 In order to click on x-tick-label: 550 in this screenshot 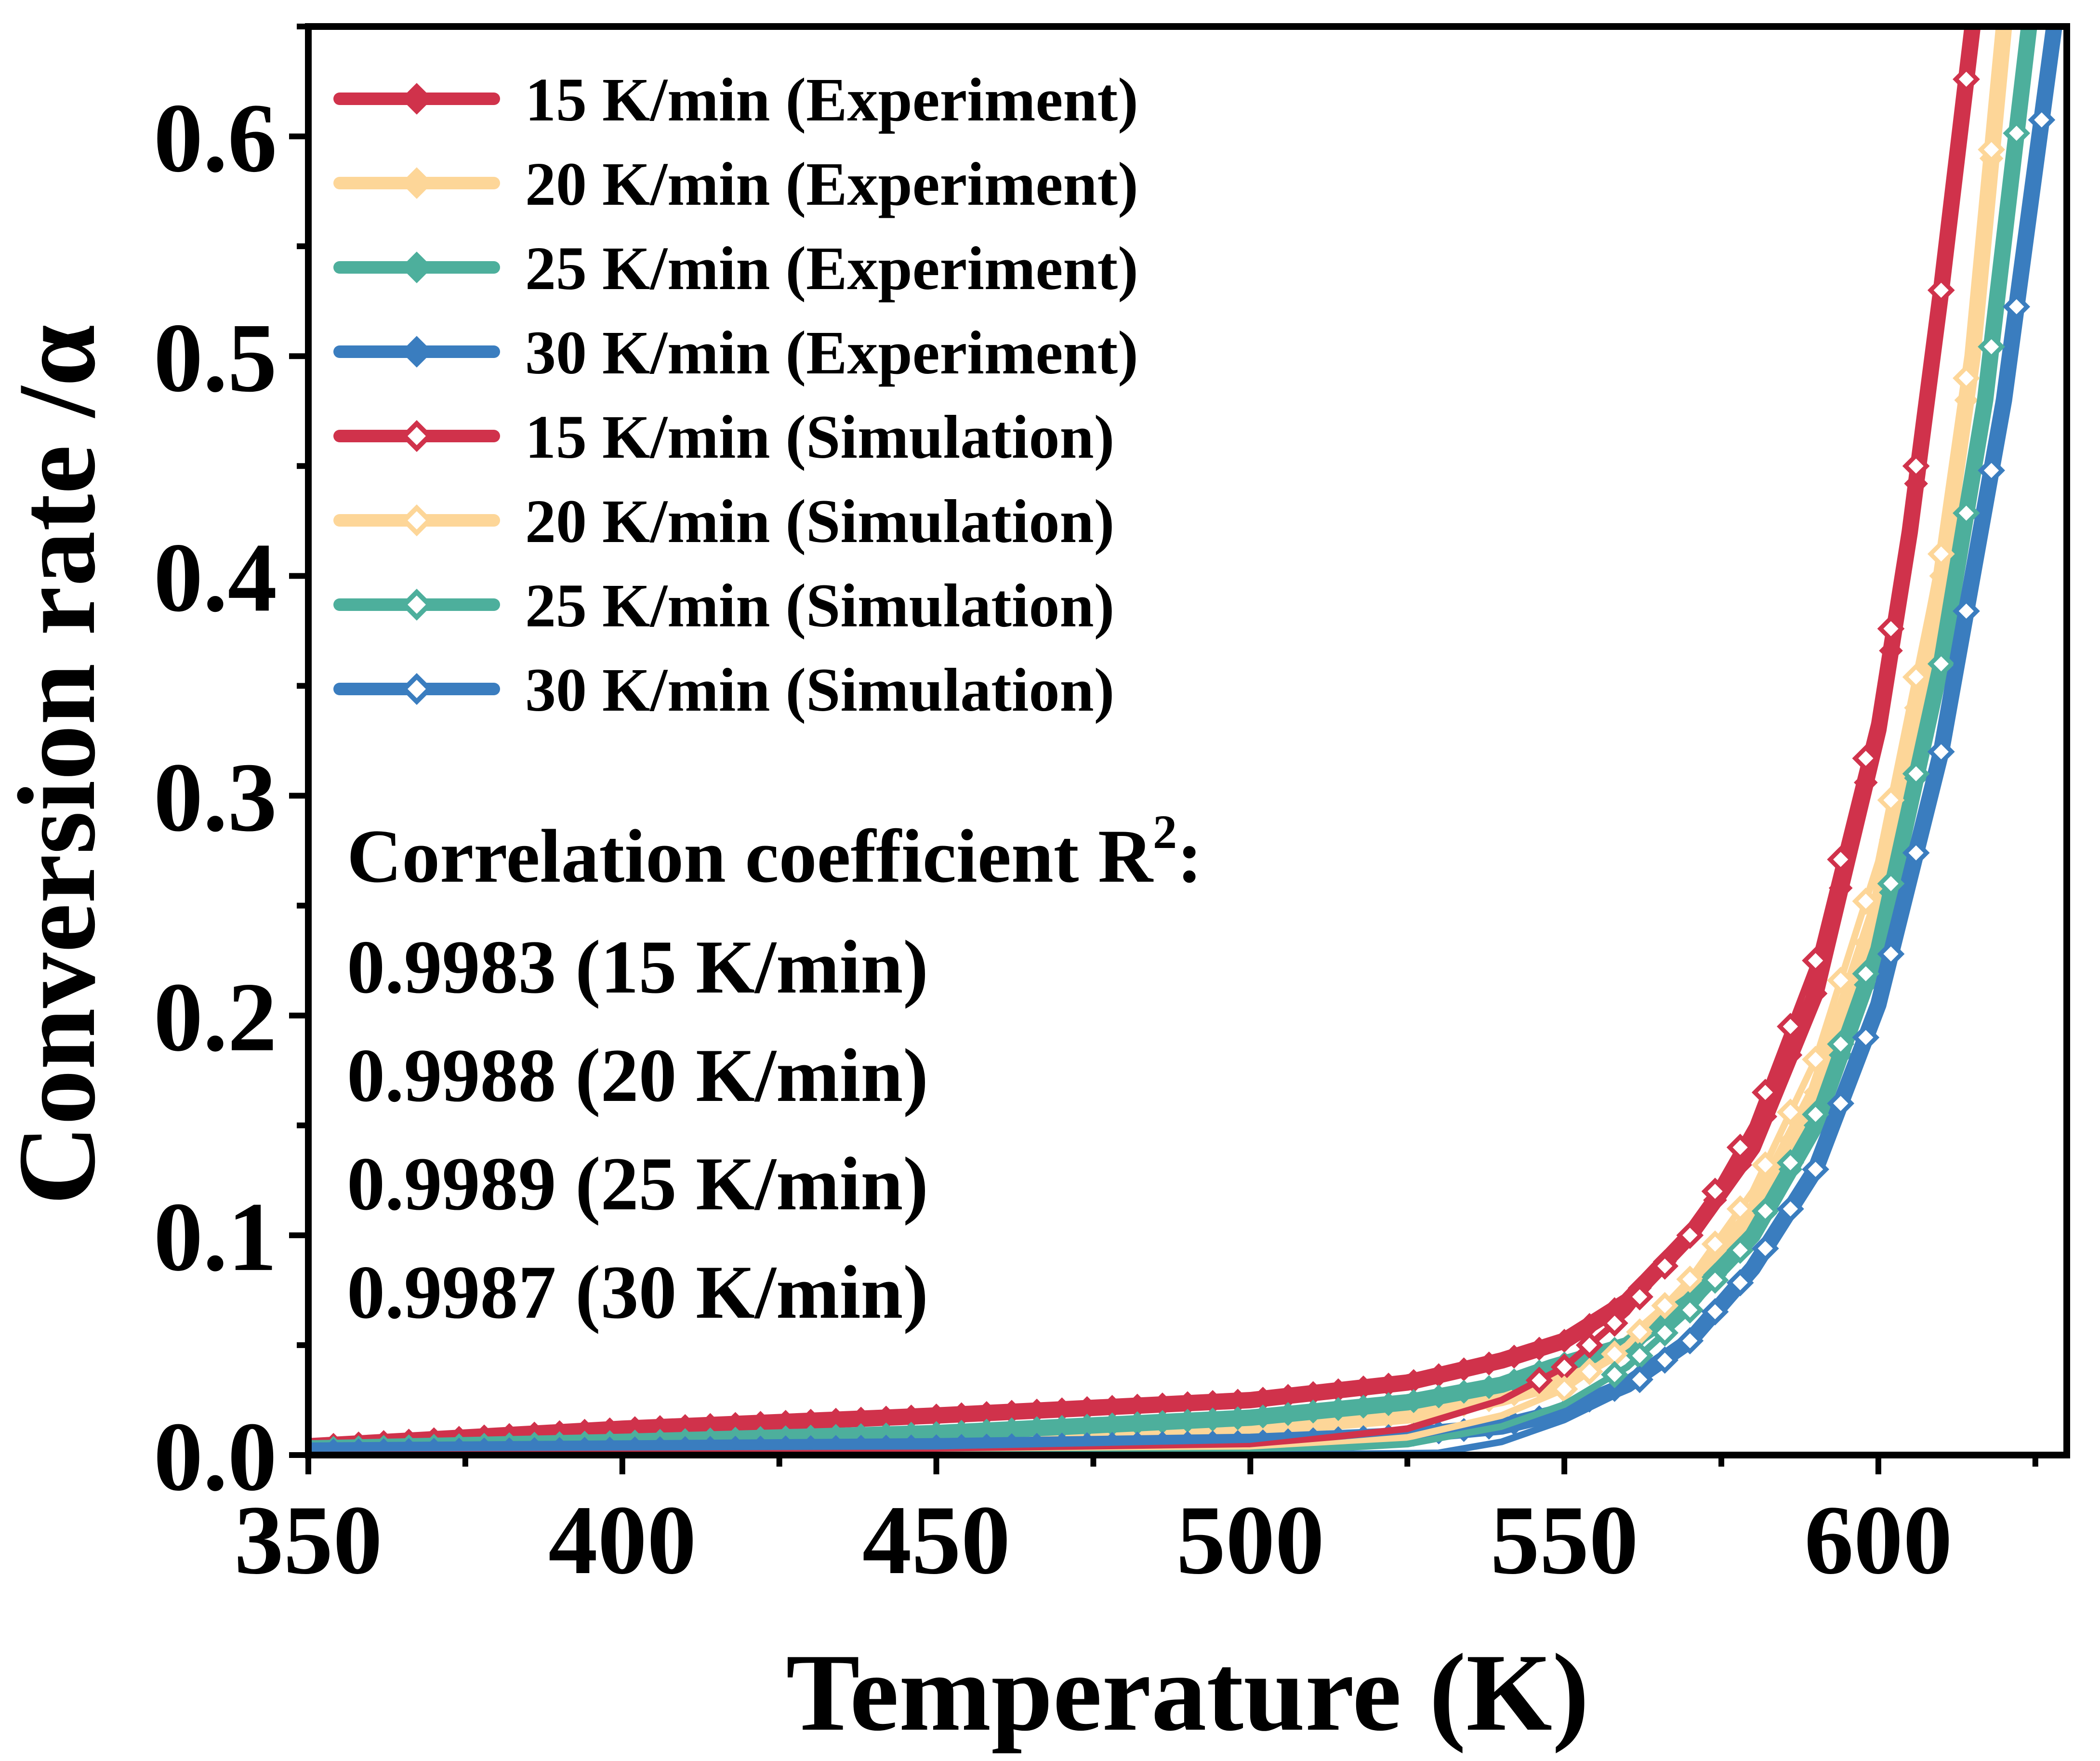, I will do `click(1564, 1540)`.